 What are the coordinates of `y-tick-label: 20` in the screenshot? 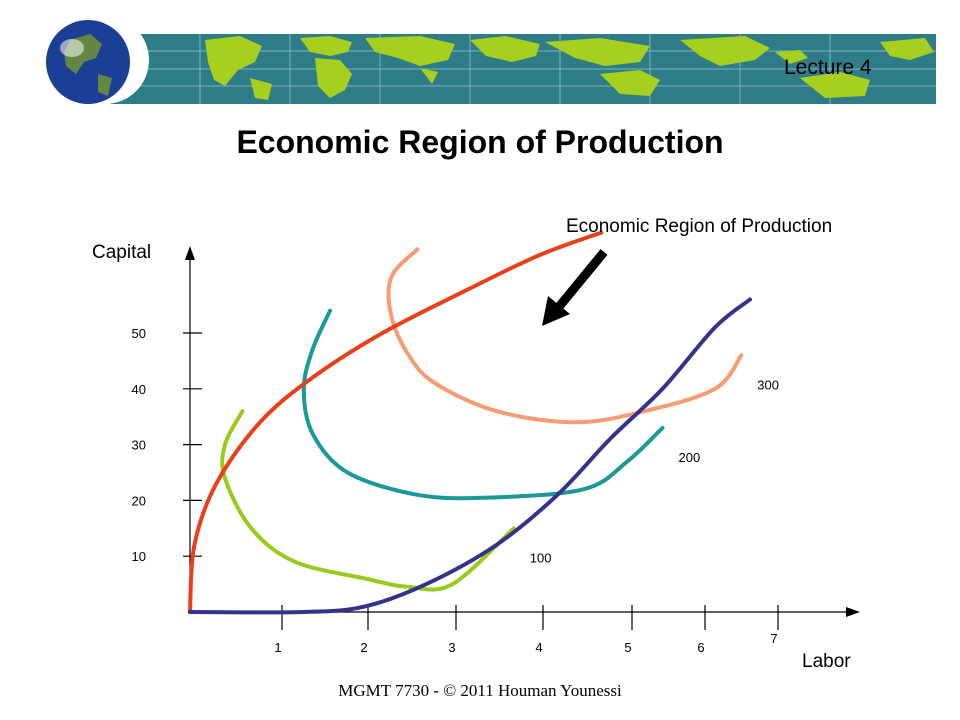 It's located at (139, 500).